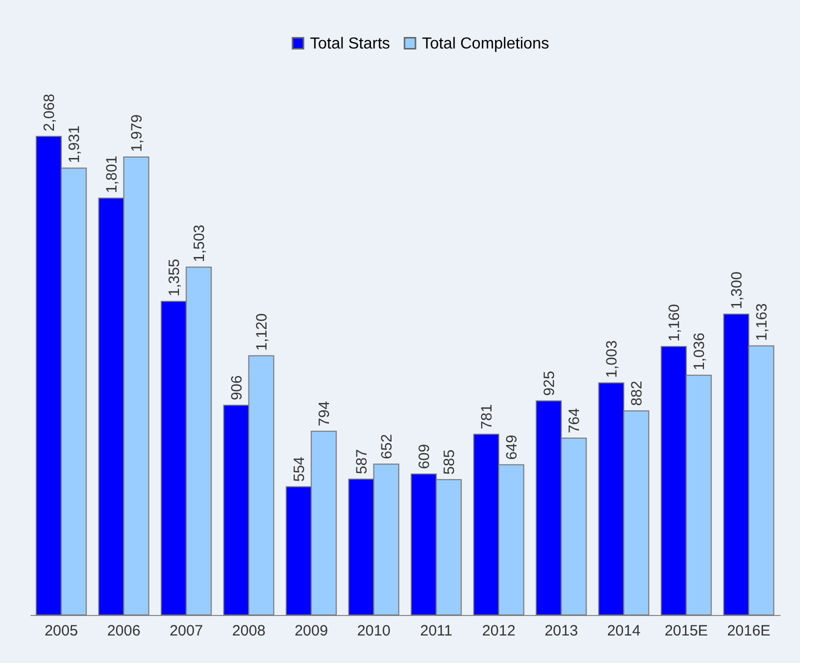 The image size is (824, 665). What do you see at coordinates (699, 351) in the screenshot?
I see `data-label: 1,036` at bounding box center [699, 351].